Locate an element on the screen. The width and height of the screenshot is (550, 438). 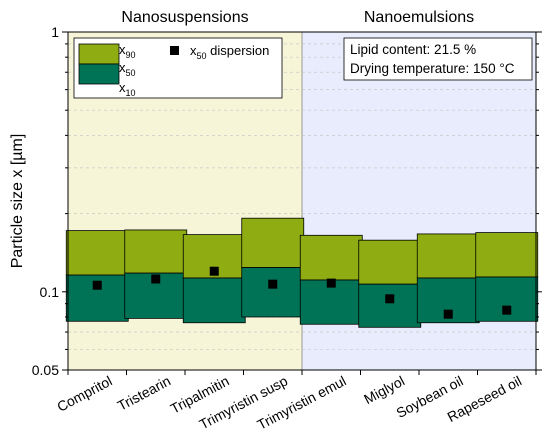
annotation-line-0: Lipid content: 21.5 % is located at coordinates (413, 49).